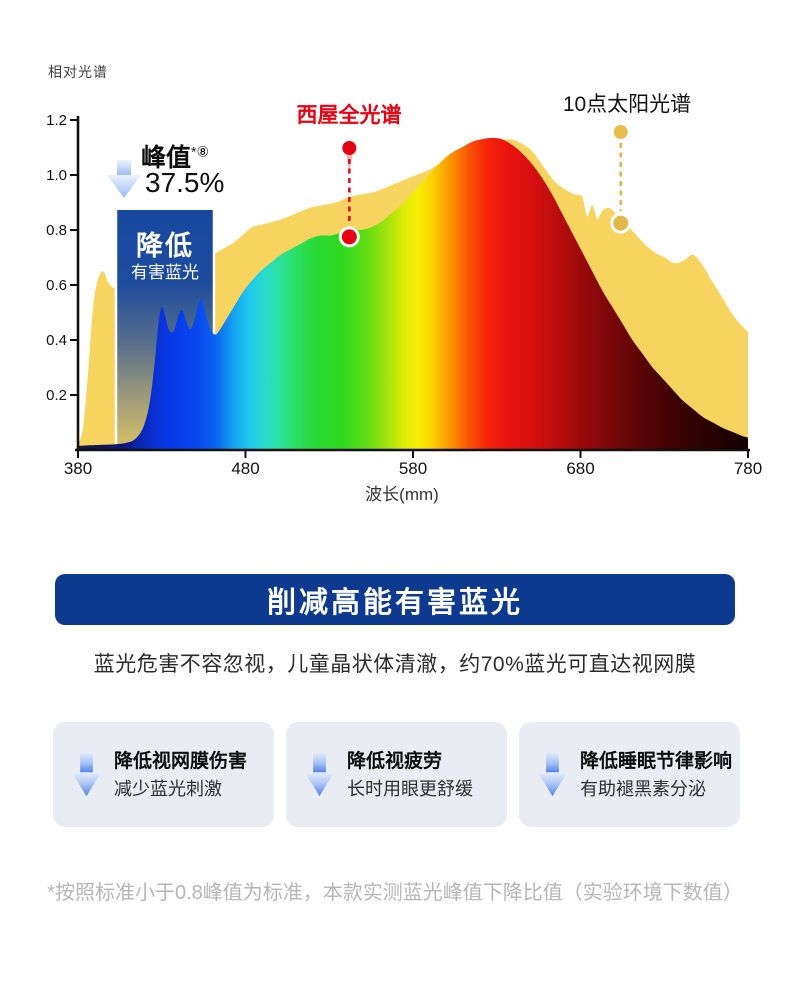 The image size is (790, 982). I want to click on peak-title-text: 峰值, so click(166, 158).